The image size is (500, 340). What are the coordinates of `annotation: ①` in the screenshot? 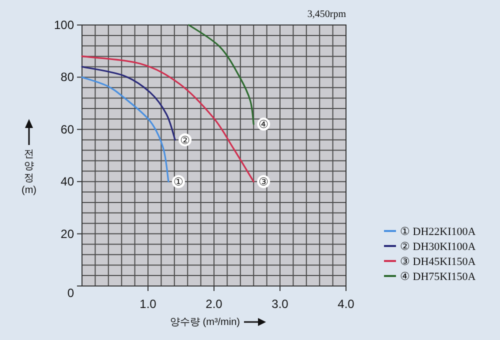 It's located at (179, 182).